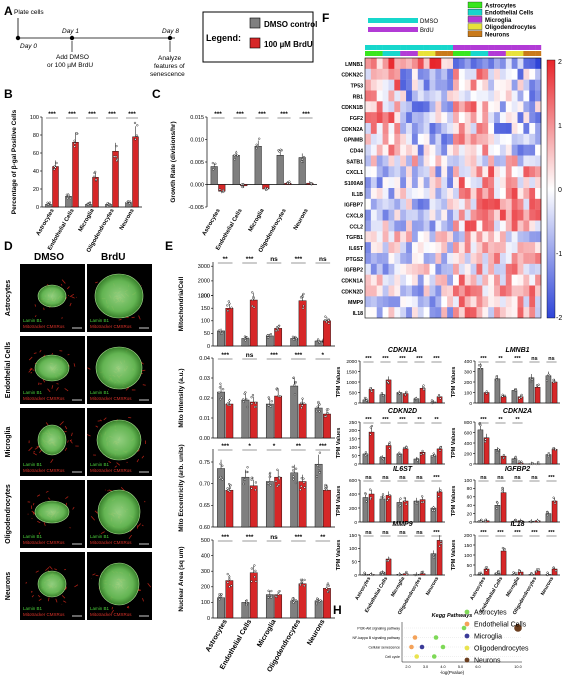 This screenshot has height=685, width=577. I want to click on celltype-legend-swatch, so click(475, 26).